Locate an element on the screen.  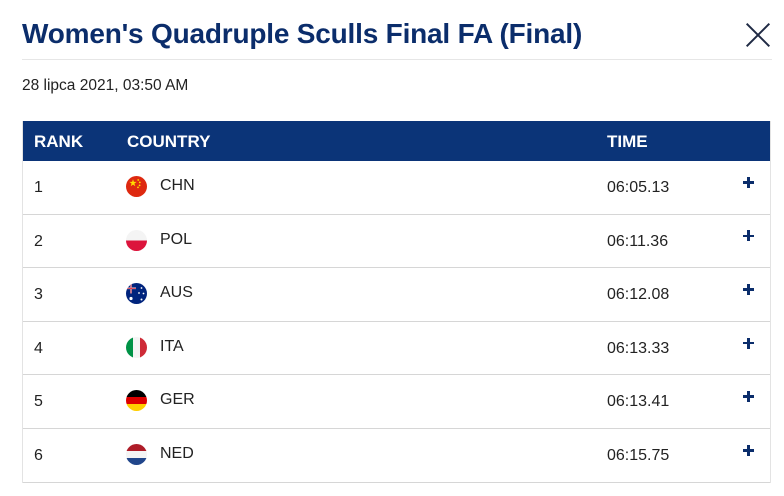
country-cell: NED is located at coordinates (177, 453).